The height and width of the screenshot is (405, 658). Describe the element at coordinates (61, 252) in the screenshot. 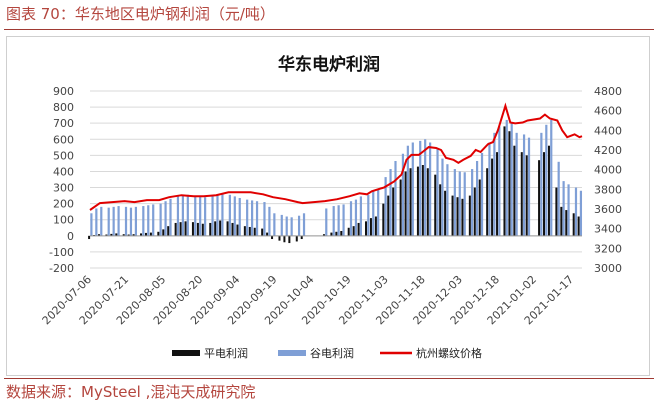

I see `y-left-tick-label: -100` at that location.